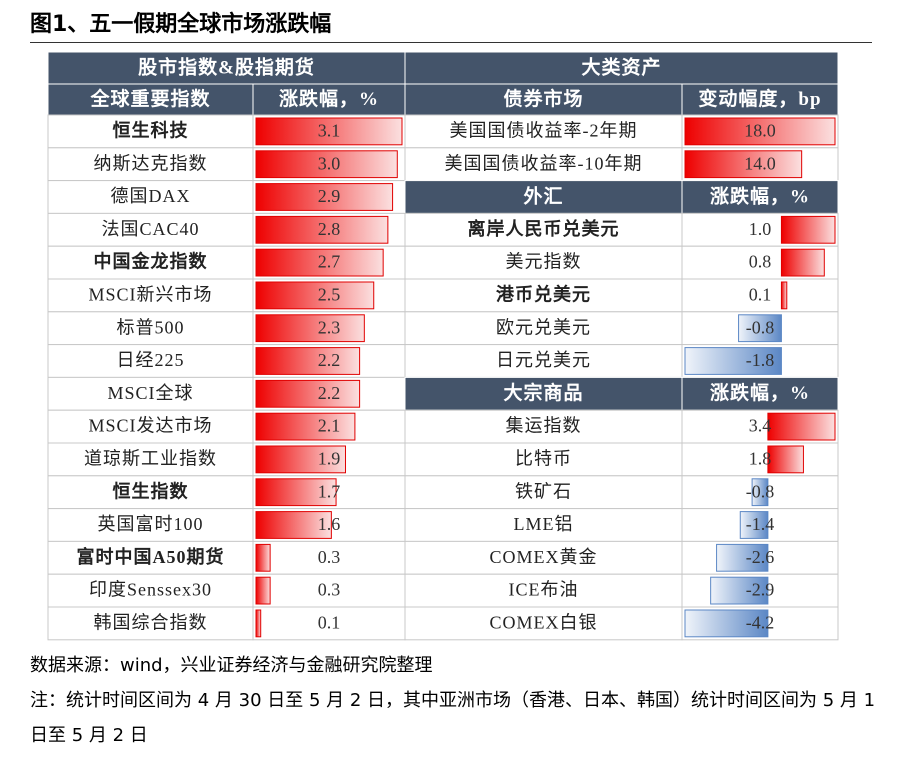  I want to click on row-label: 标普500, so click(151, 327).